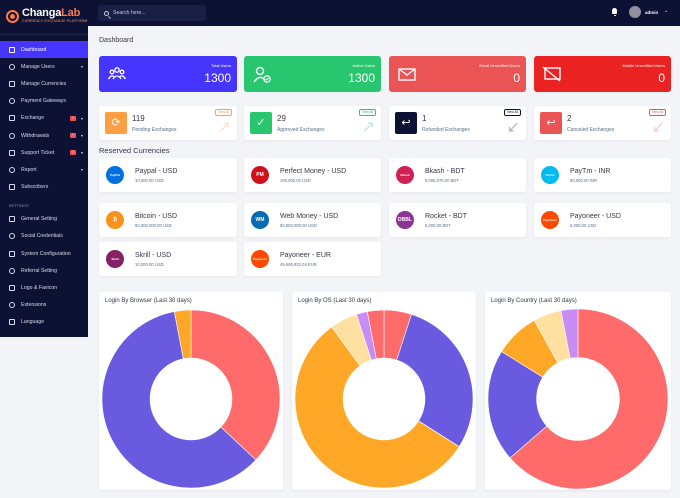 This screenshot has width=680, height=498. I want to click on sidebar-item-label: Logo & Favicon, so click(39, 288).